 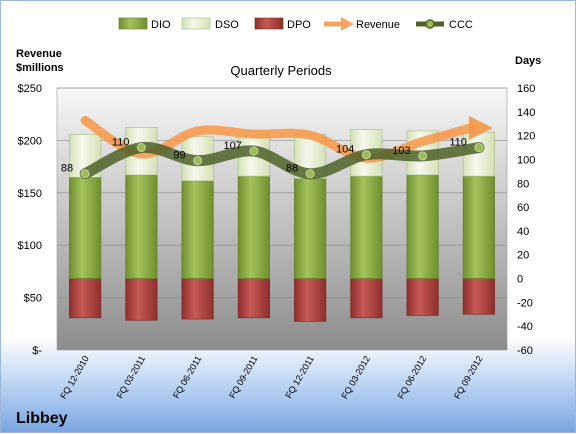 I want to click on y-right-label: Days, so click(x=528, y=61).